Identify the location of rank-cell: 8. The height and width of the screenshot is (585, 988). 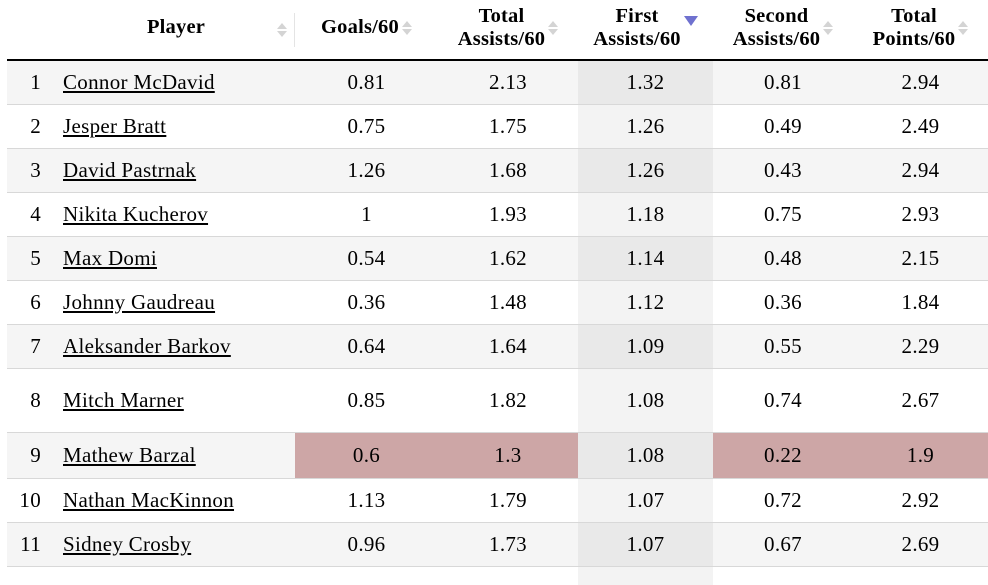
(32, 399).